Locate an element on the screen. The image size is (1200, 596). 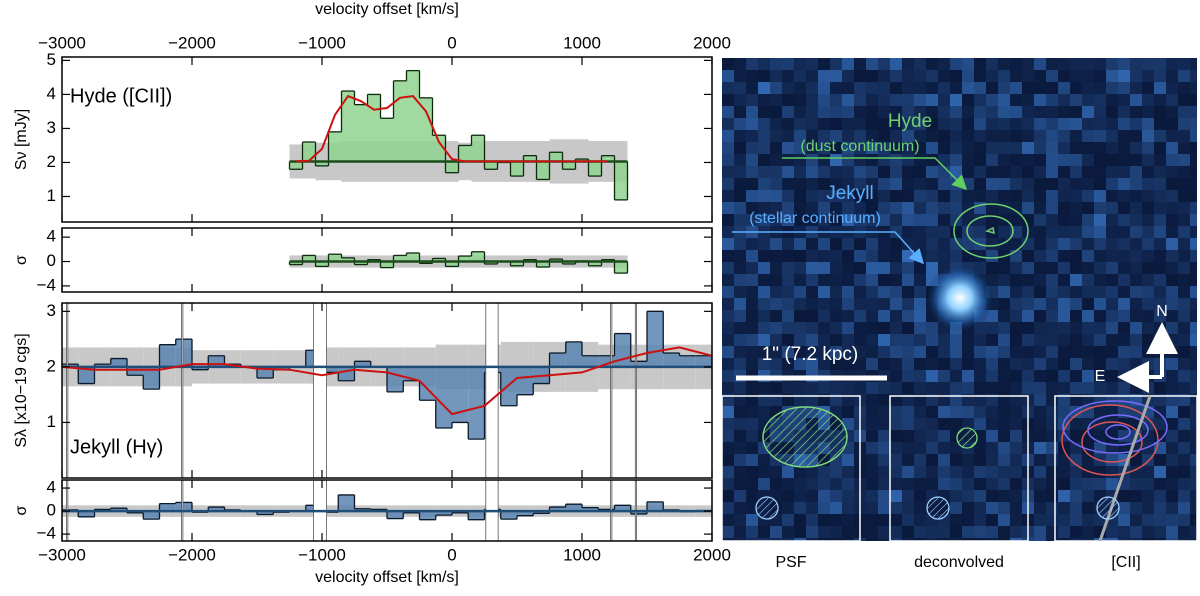
panel-frame is located at coordinates (387, 260).